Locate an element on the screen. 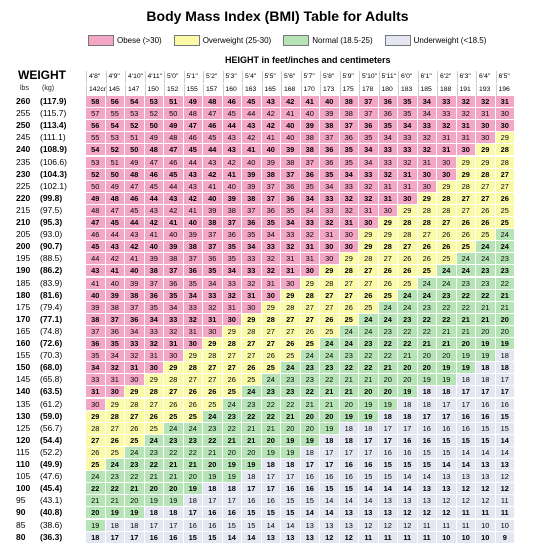  weight-lbs-label: 110 is located at coordinates (23, 464).